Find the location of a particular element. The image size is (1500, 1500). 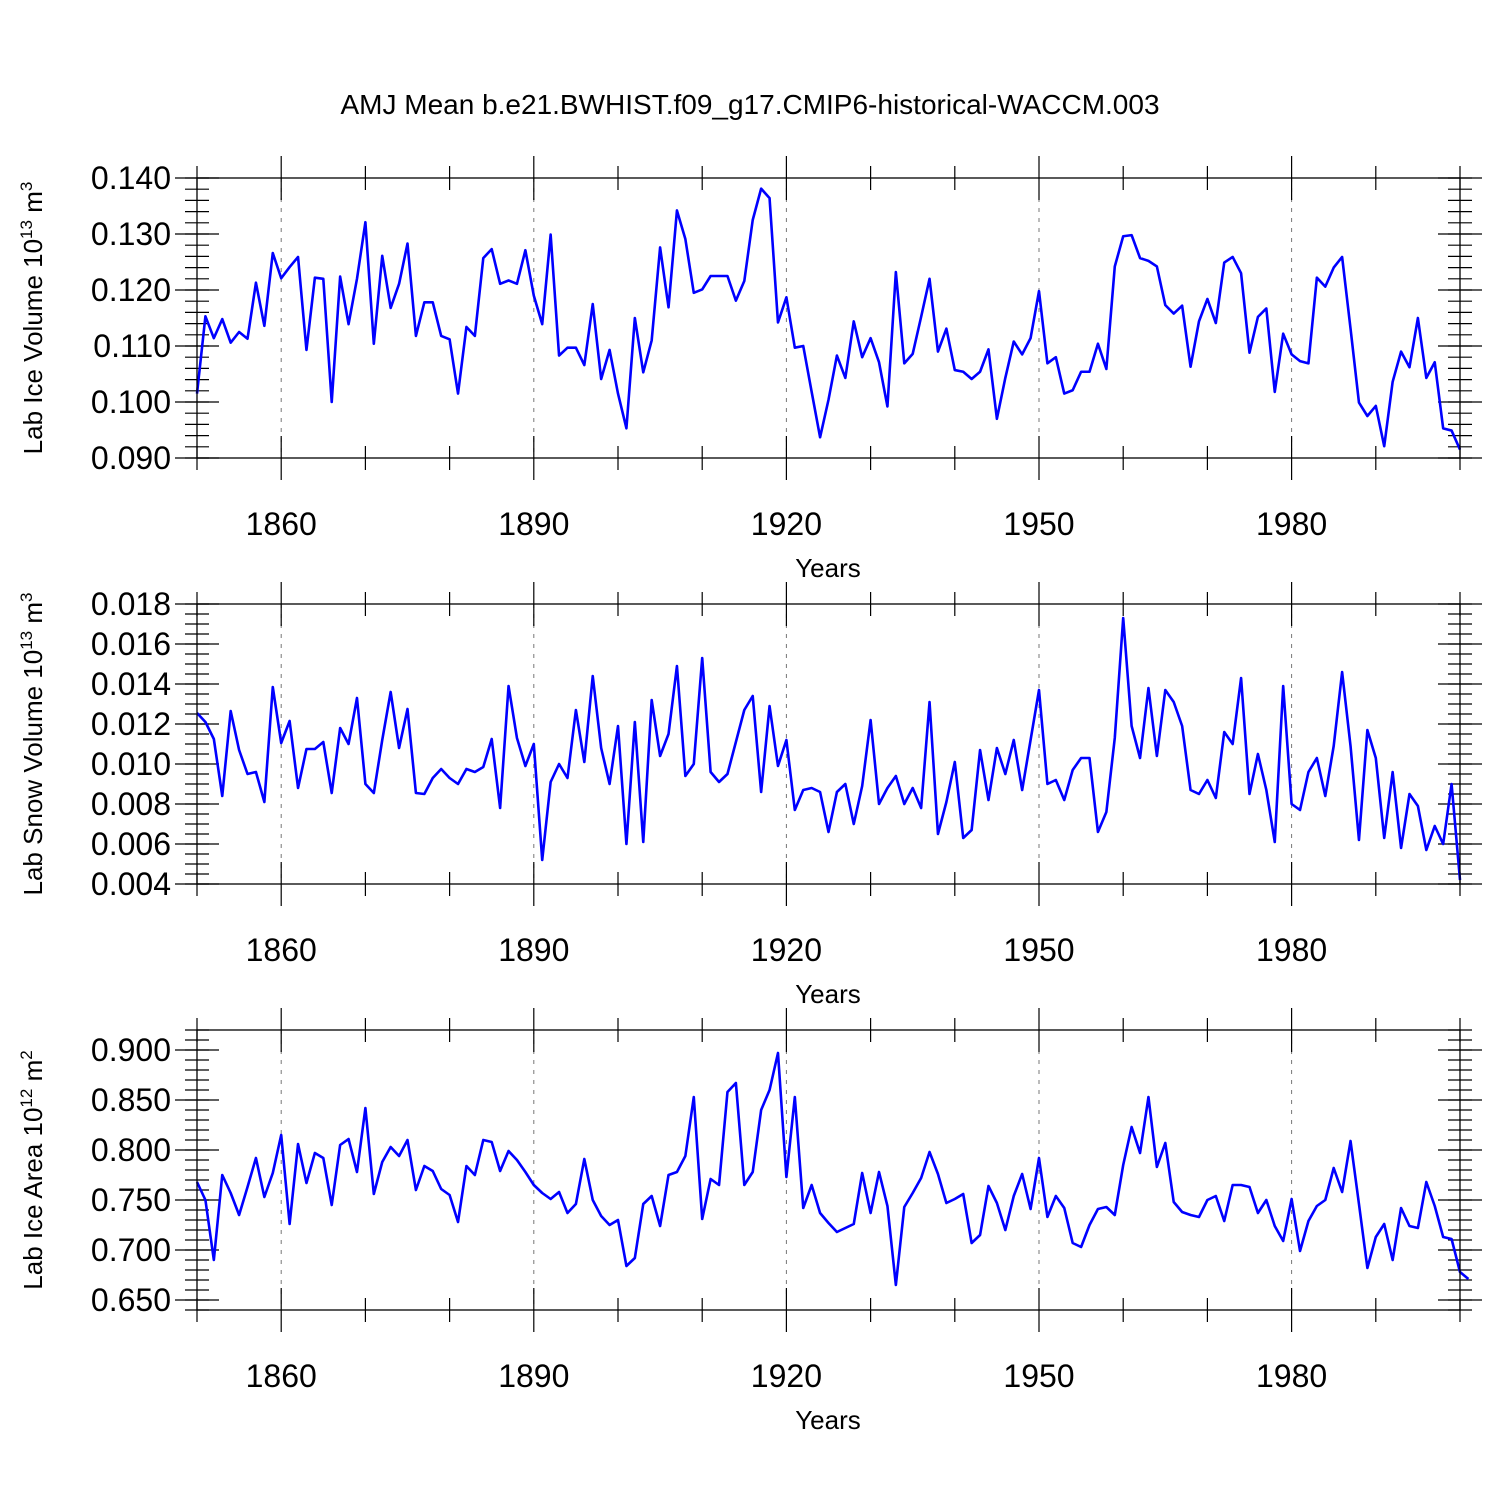

y-axis-label-main: Lab Ice Area 10 is located at coordinates (33, 1199).